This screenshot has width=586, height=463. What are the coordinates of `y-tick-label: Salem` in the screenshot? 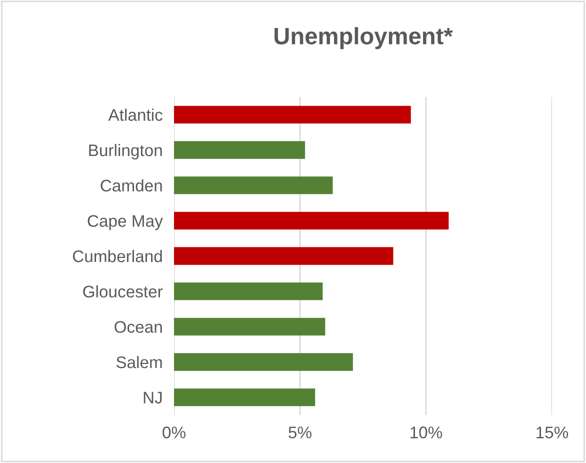 It's located at (139, 362).